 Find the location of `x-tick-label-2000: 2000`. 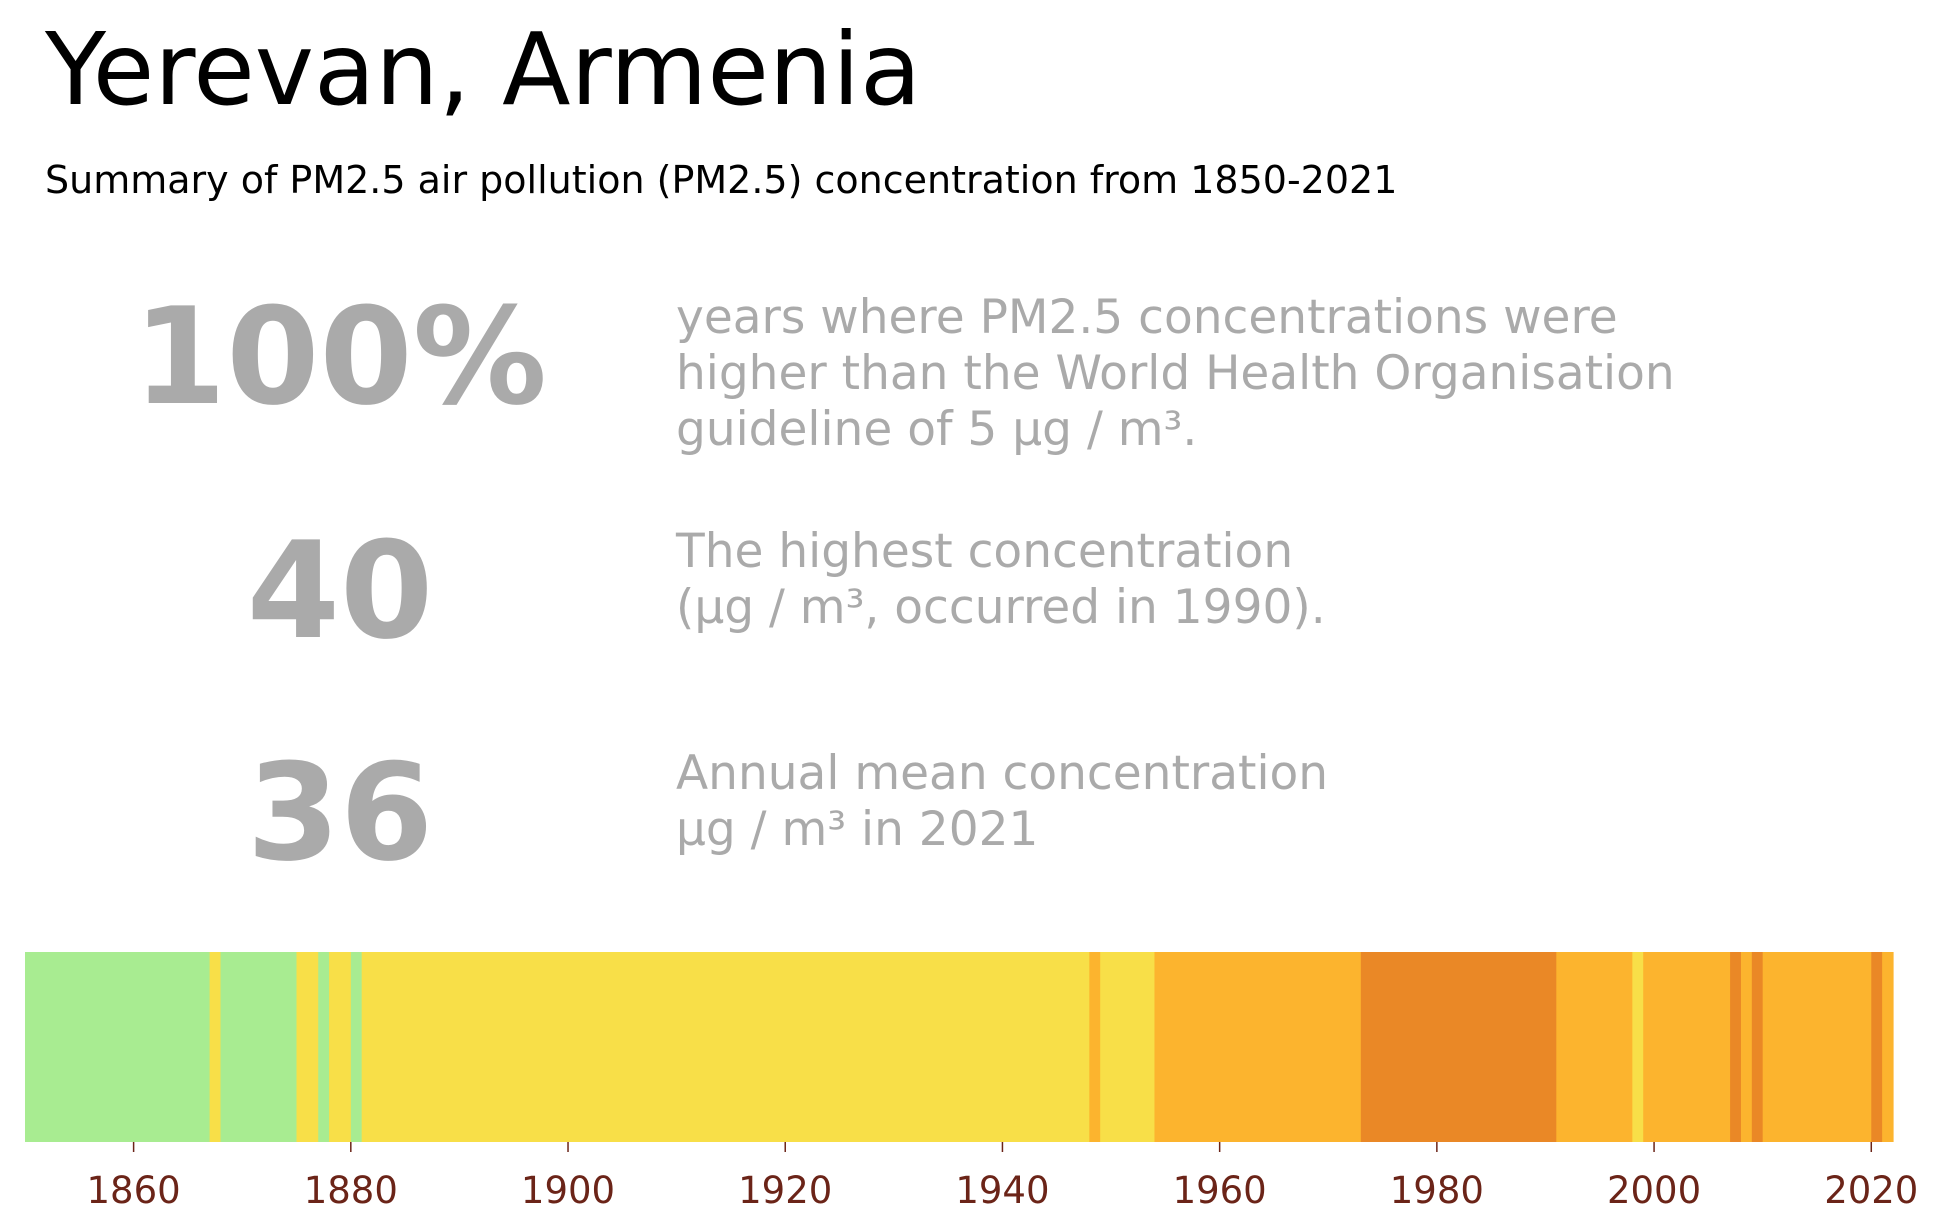

x-tick-label-2000: 2000 is located at coordinates (1654, 1190).